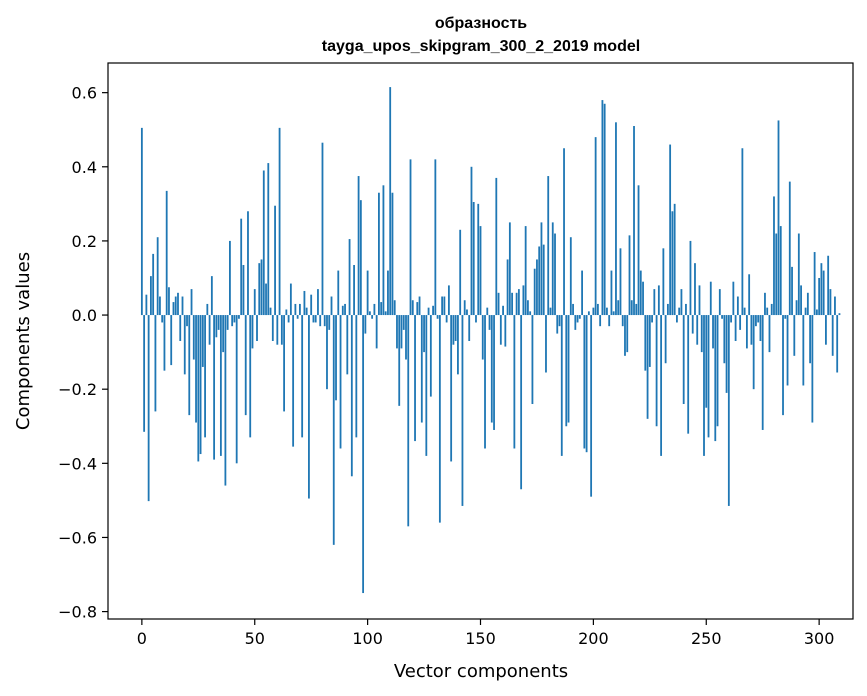 This screenshot has width=867, height=696. What do you see at coordinates (593, 638) in the screenshot?
I see `x-tick-label: 200` at bounding box center [593, 638].